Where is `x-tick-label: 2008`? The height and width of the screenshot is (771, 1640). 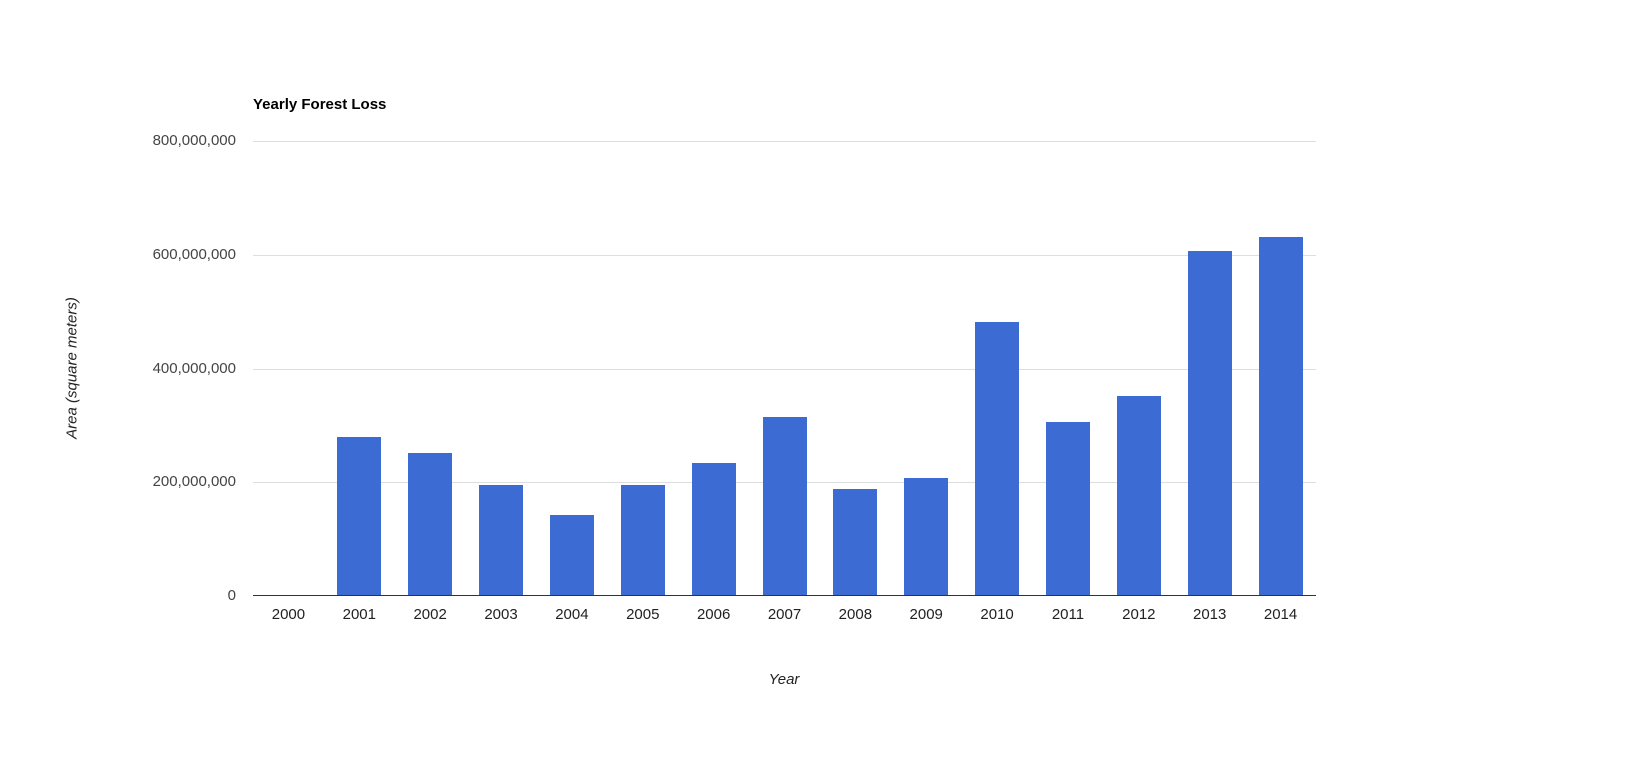
x-tick-label: 2008 is located at coordinates (855, 614).